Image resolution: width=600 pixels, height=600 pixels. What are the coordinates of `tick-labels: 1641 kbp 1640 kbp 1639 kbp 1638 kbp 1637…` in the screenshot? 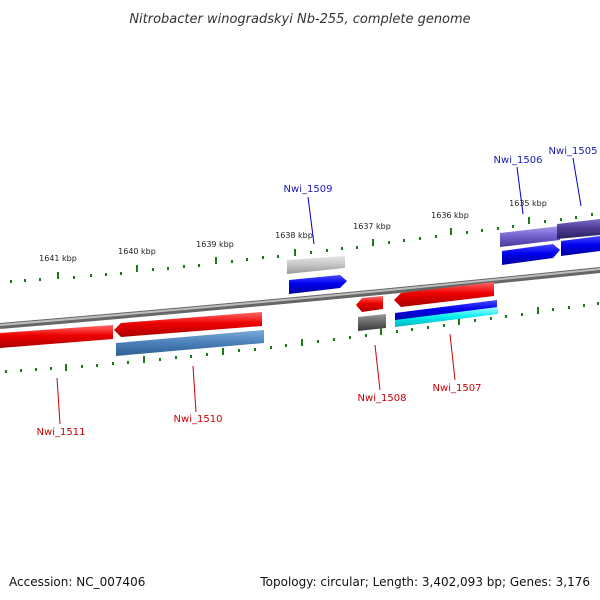 It's located at (293, 231).